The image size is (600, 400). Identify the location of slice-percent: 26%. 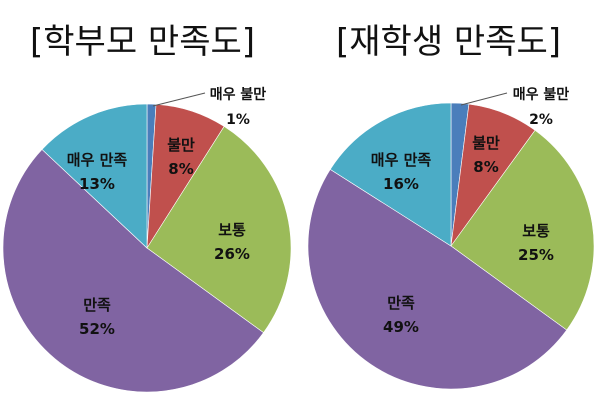
(232, 254).